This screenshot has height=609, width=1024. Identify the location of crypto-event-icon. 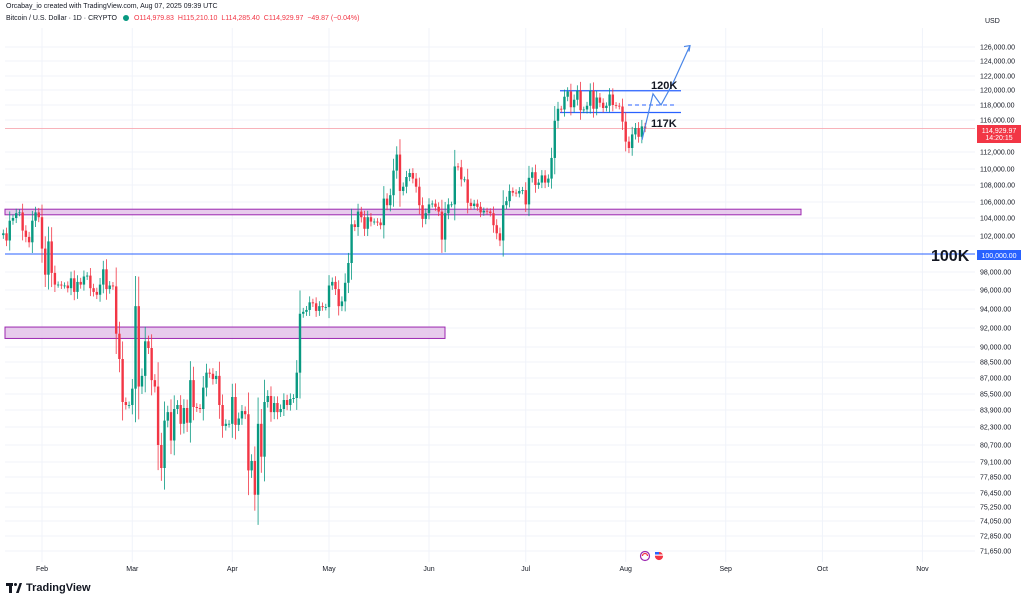
(645, 556).